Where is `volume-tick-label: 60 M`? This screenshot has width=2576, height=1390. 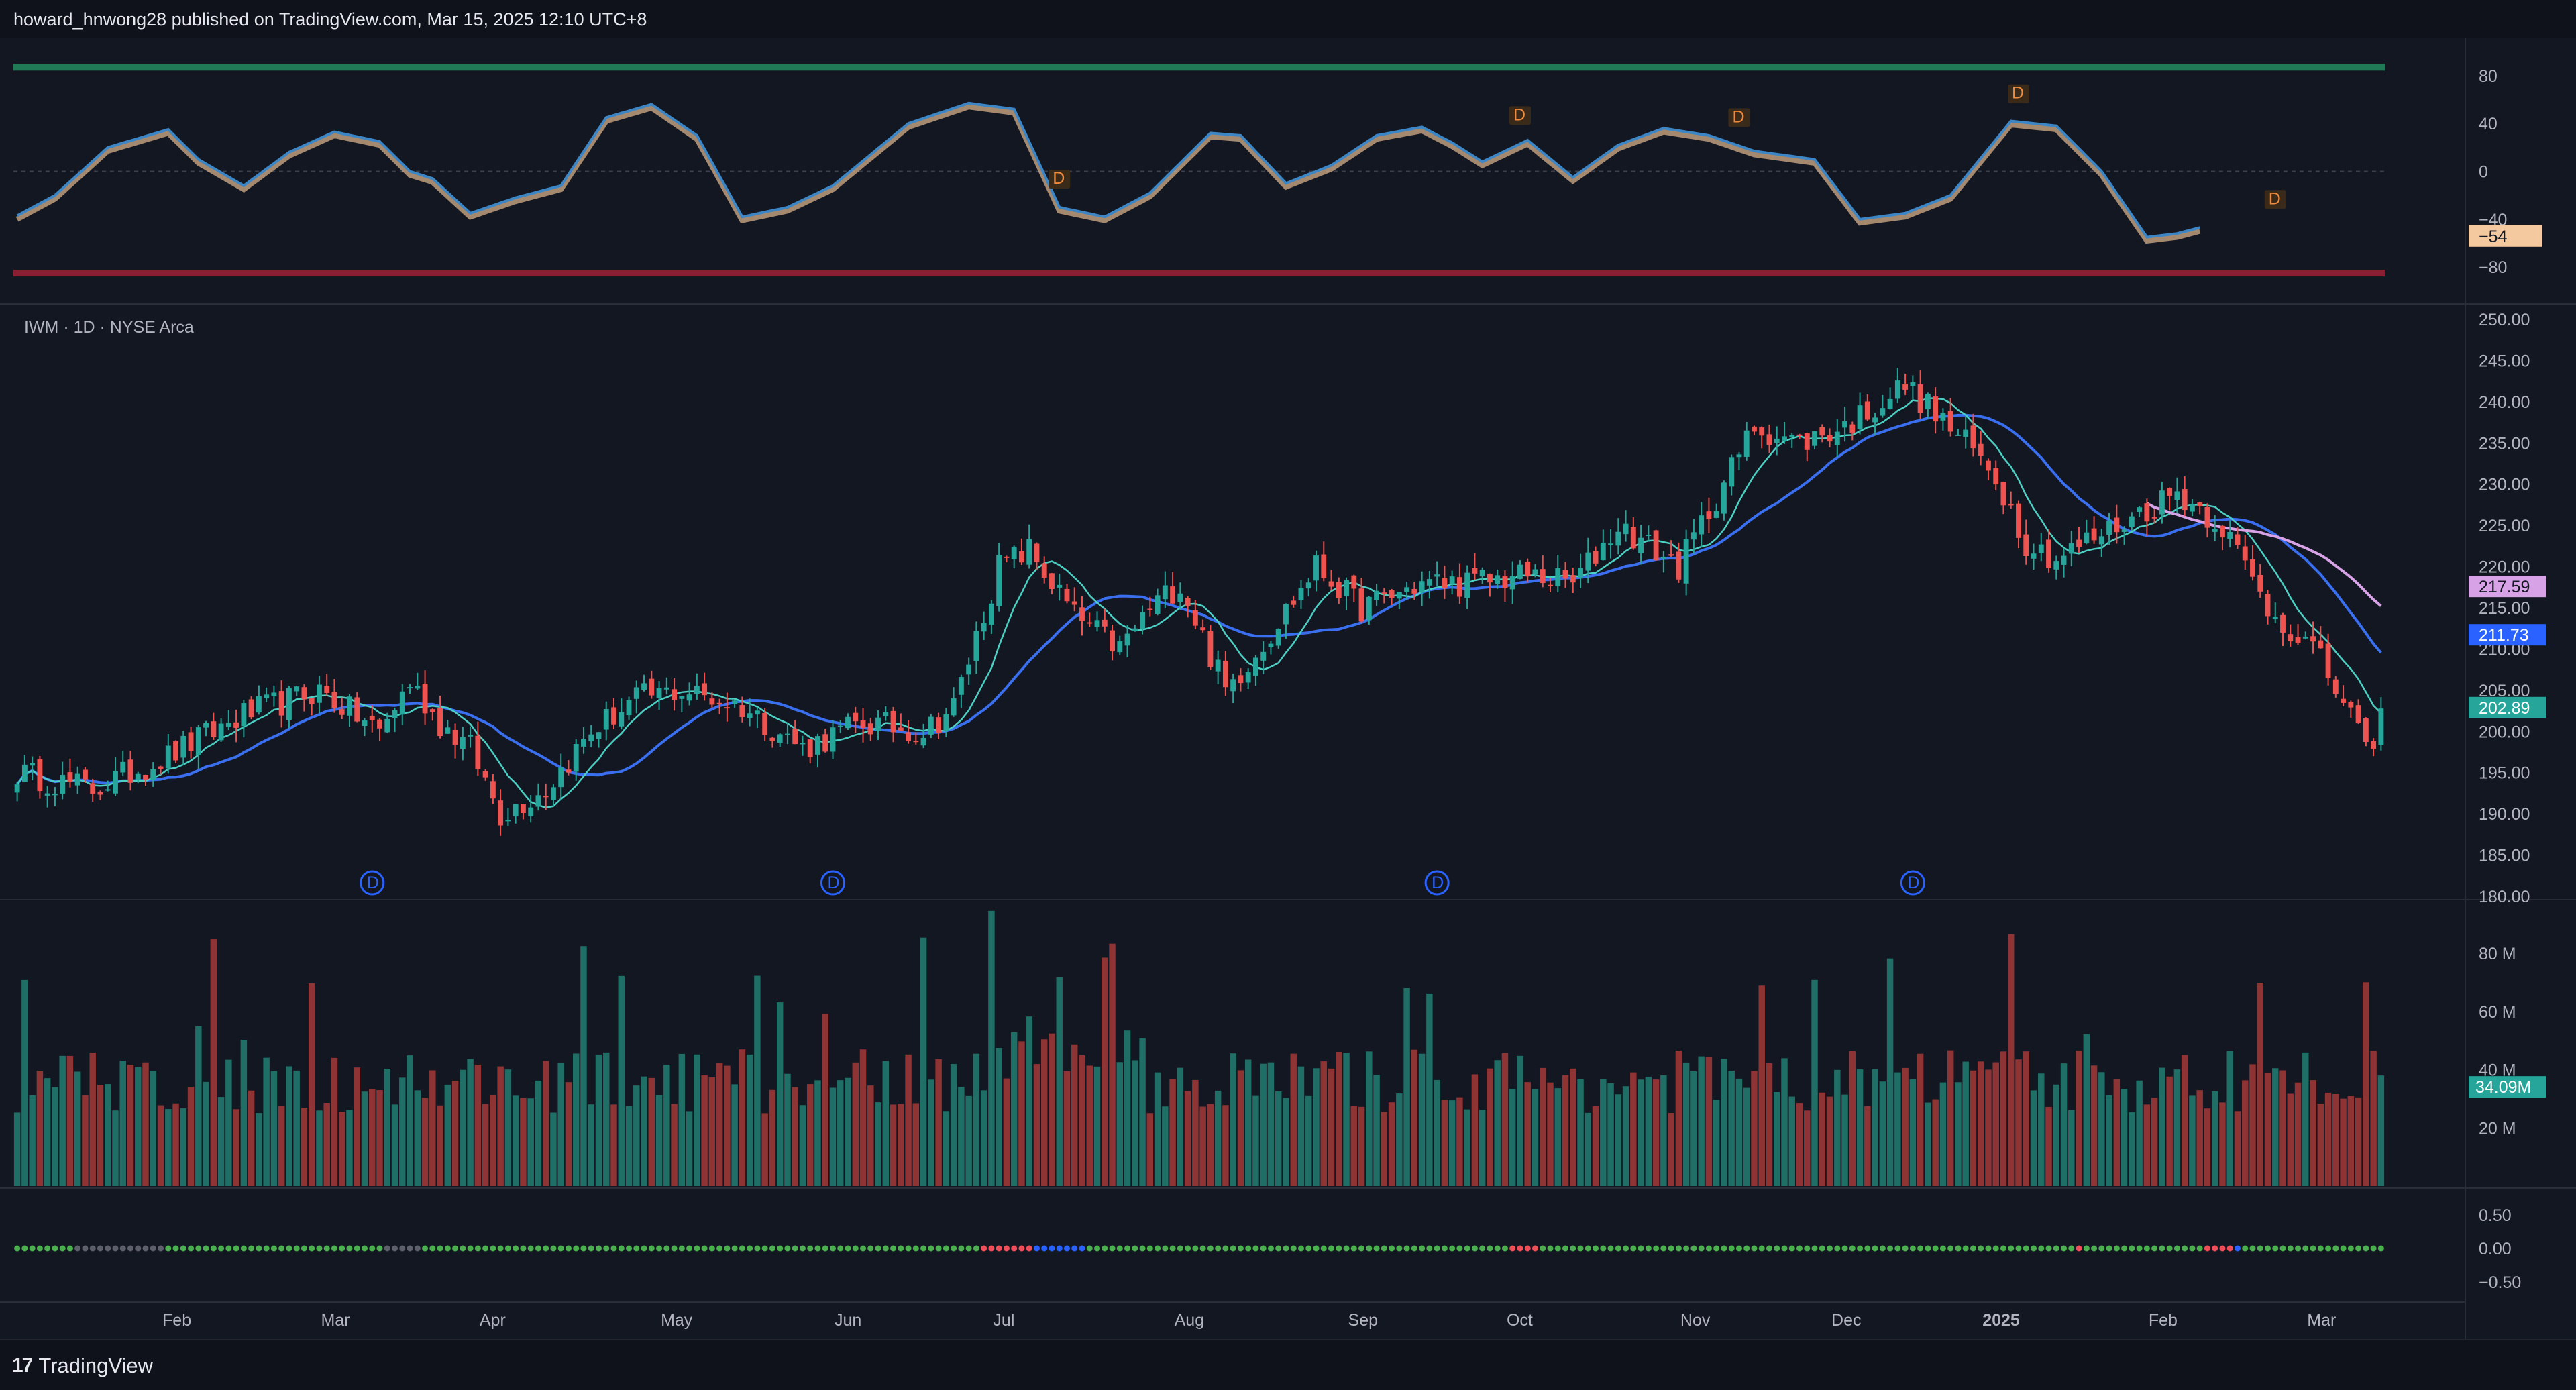
volume-tick-label: 60 M is located at coordinates (2497, 1013).